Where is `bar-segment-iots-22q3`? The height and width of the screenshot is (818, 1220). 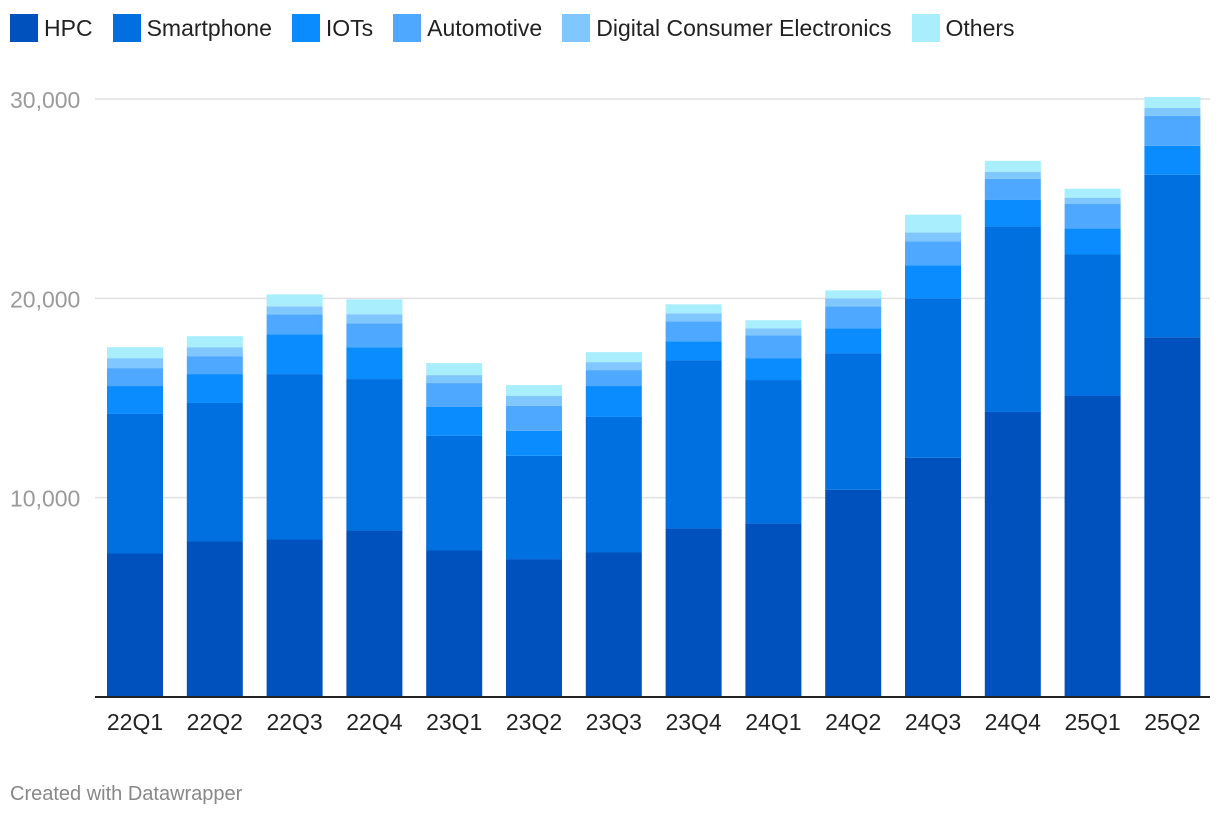 bar-segment-iots-22q3 is located at coordinates (294, 354).